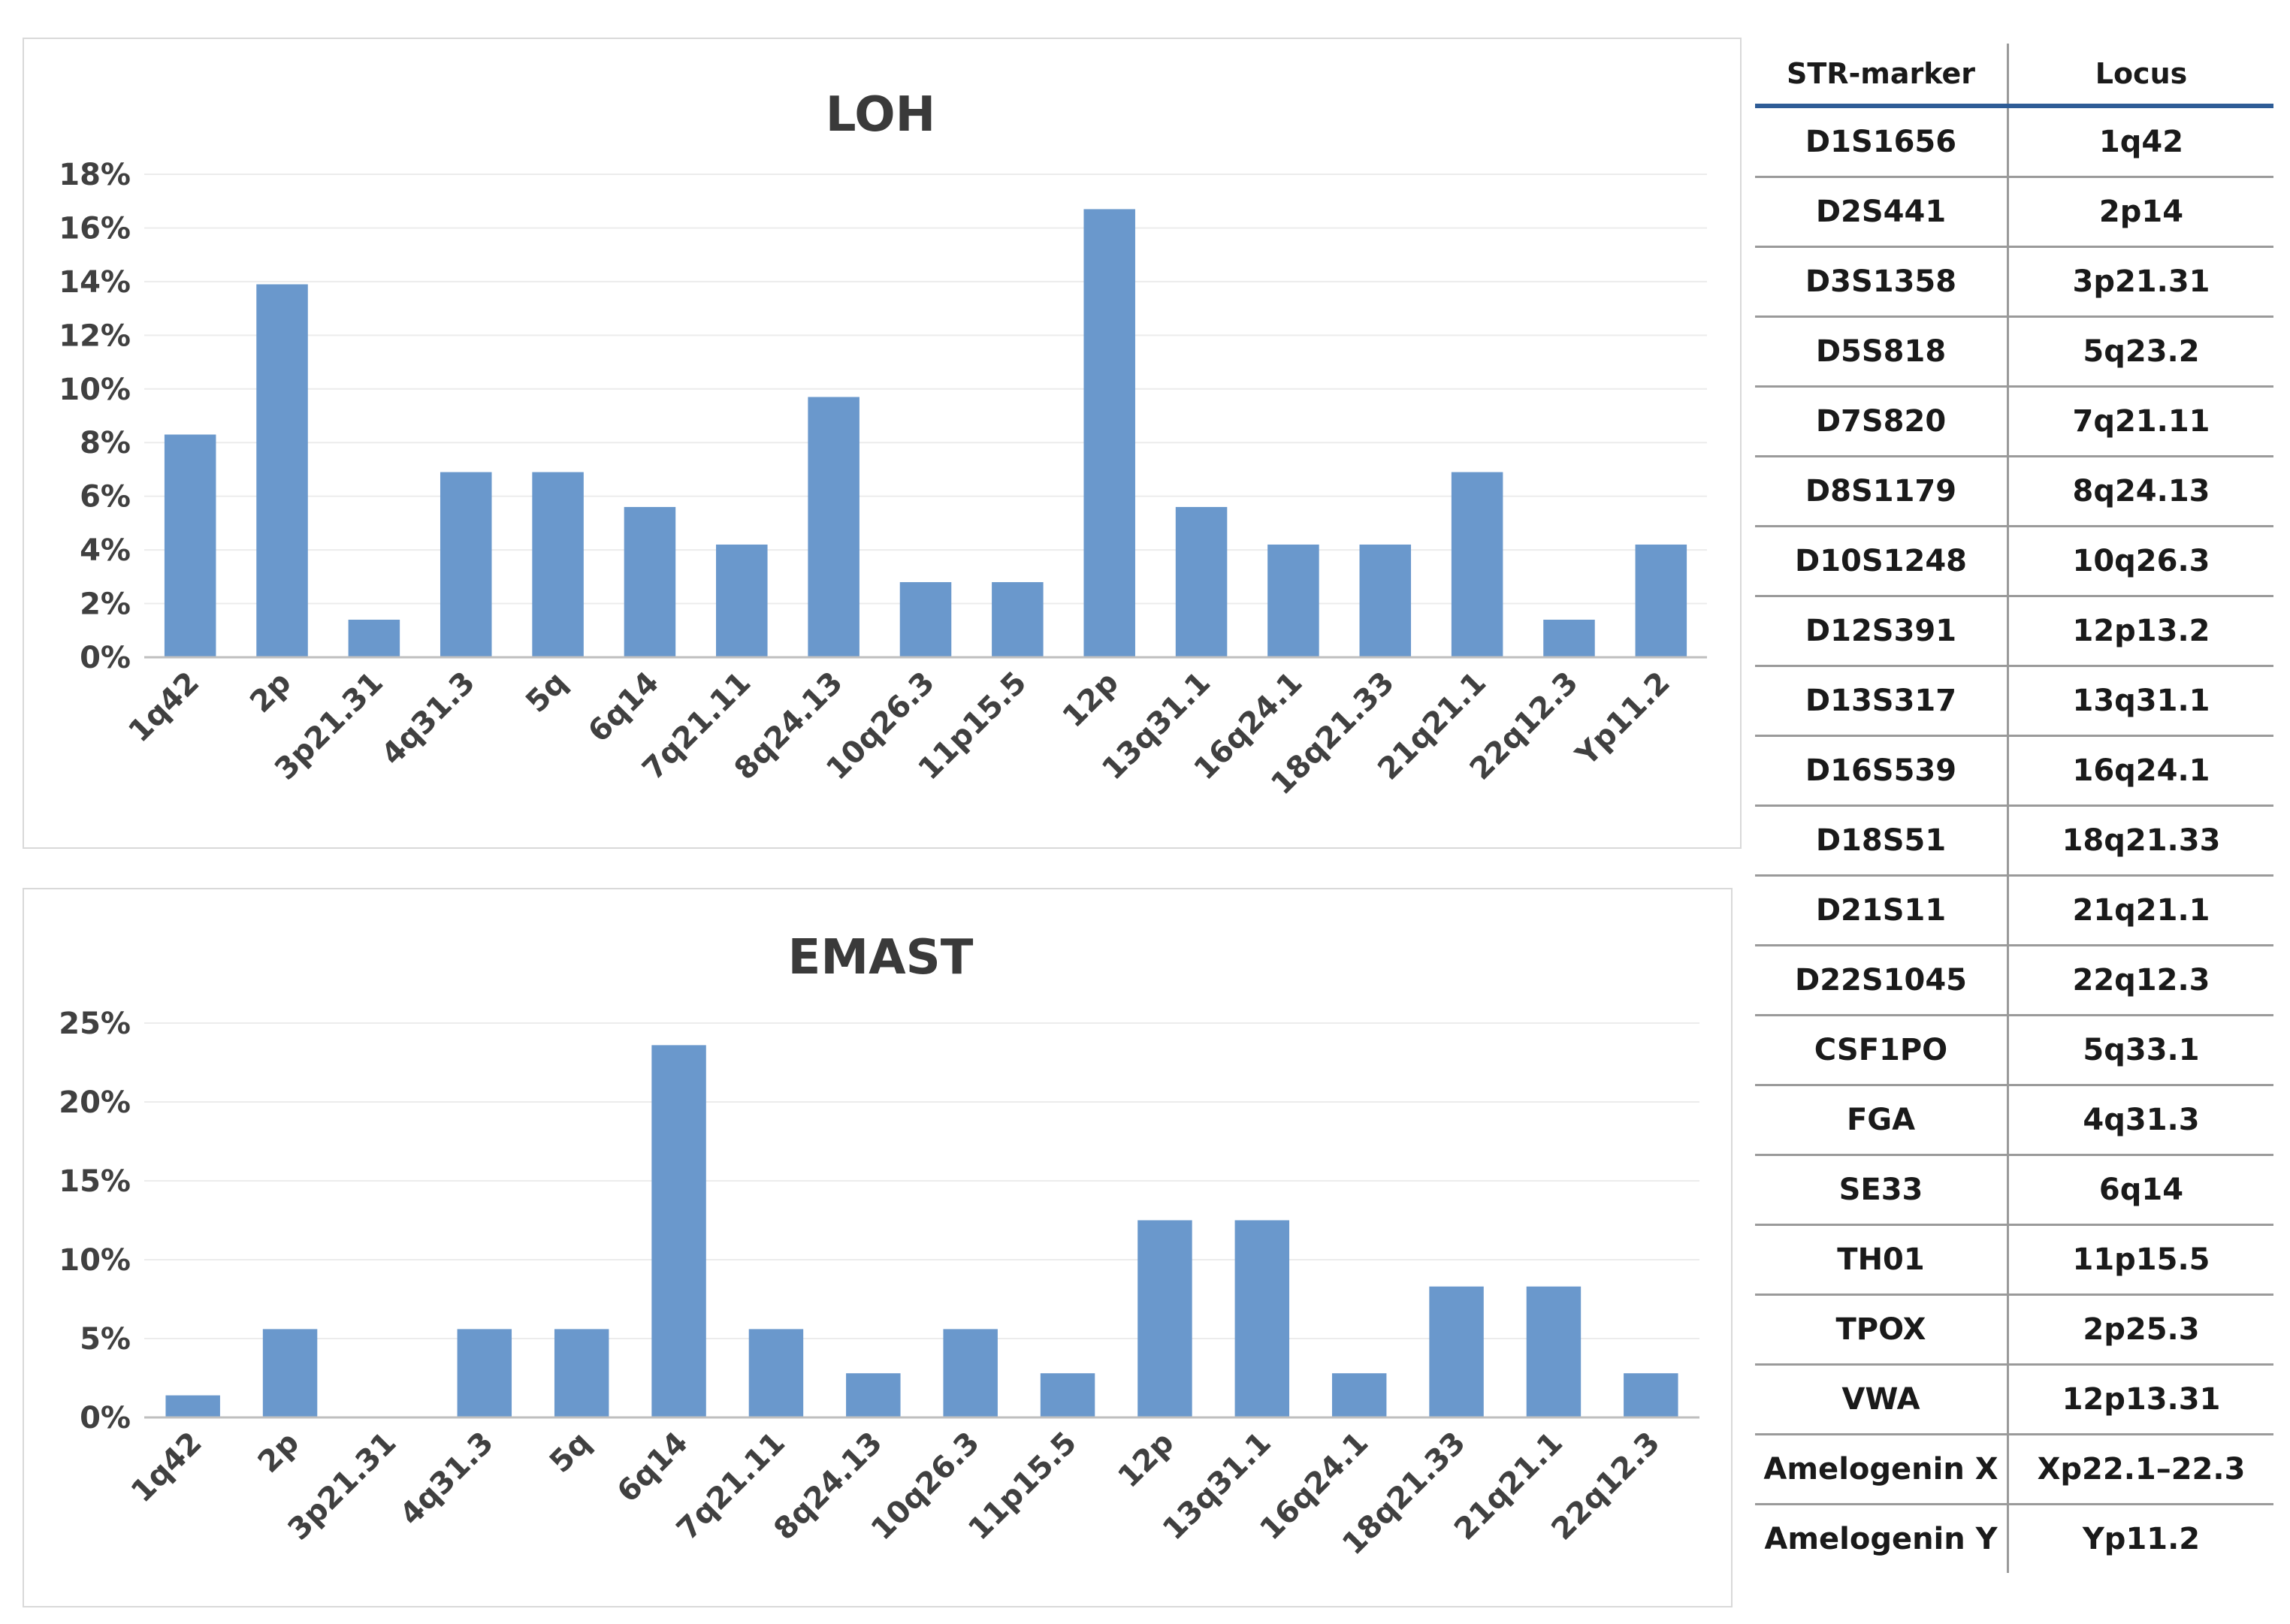 Image resolution: width=2290 pixels, height=1624 pixels. I want to click on str-marker-cell: D8S1179, so click(1882, 491).